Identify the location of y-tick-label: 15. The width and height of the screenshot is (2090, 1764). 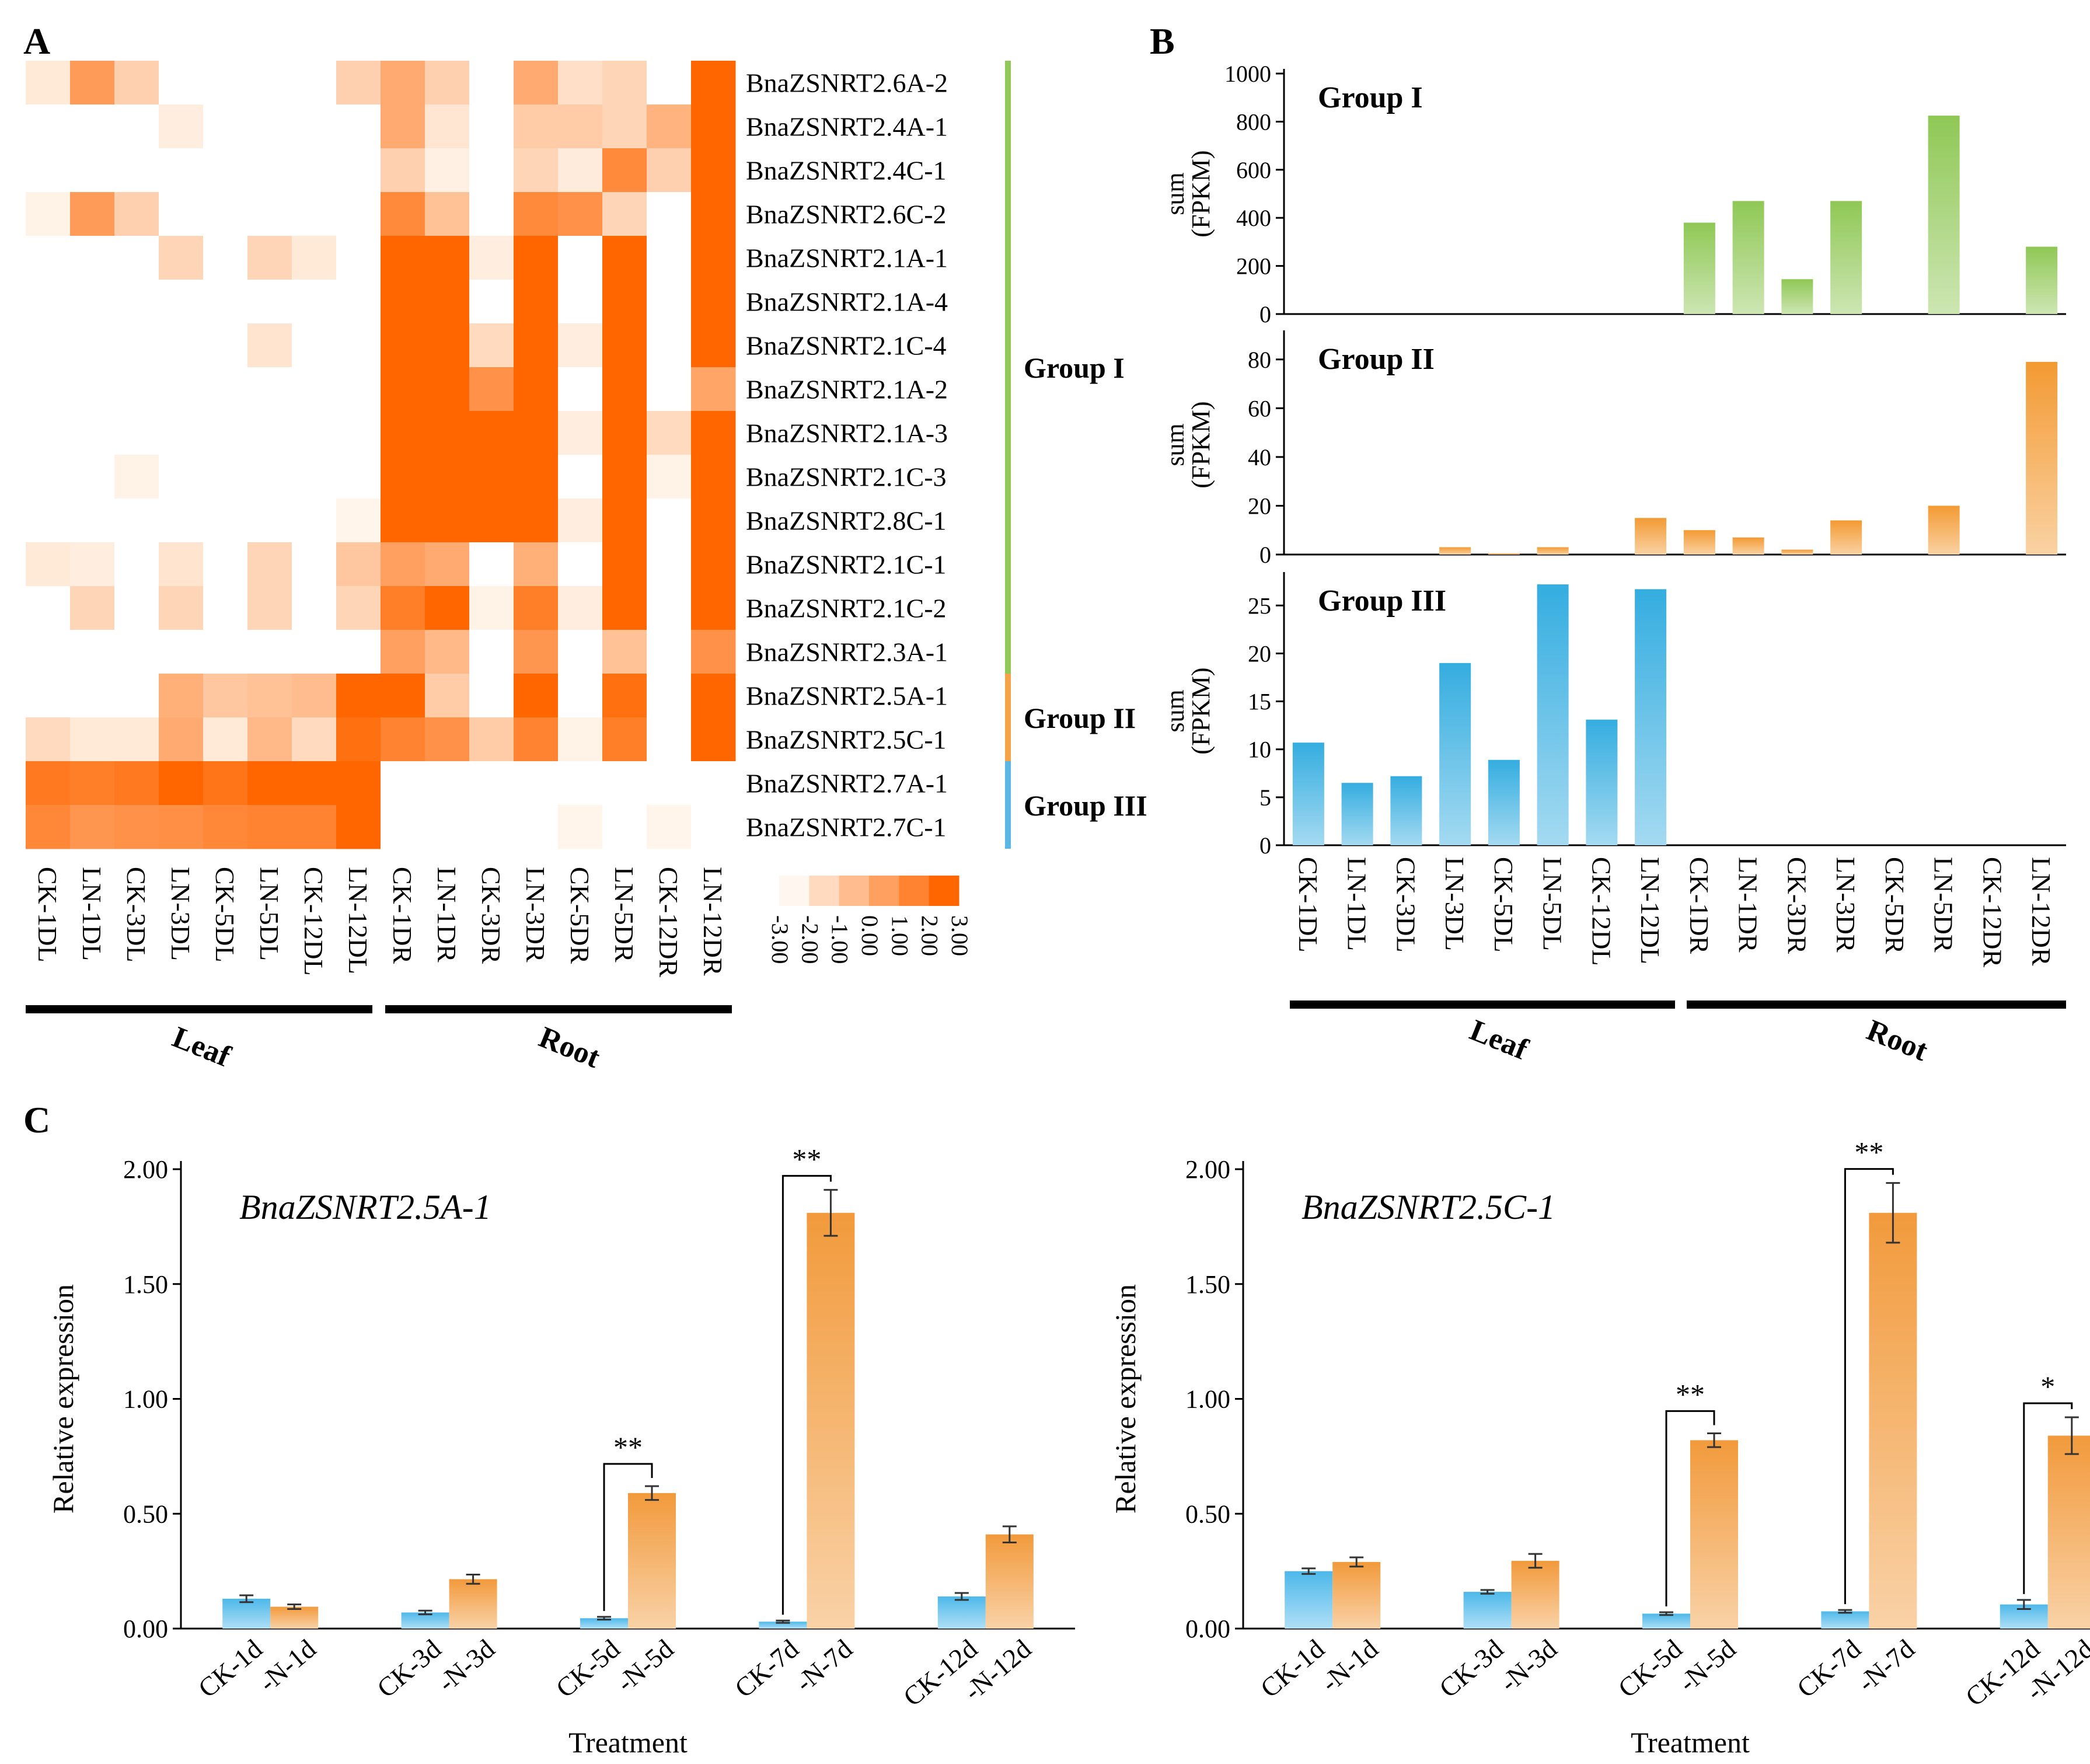
(1260, 702).